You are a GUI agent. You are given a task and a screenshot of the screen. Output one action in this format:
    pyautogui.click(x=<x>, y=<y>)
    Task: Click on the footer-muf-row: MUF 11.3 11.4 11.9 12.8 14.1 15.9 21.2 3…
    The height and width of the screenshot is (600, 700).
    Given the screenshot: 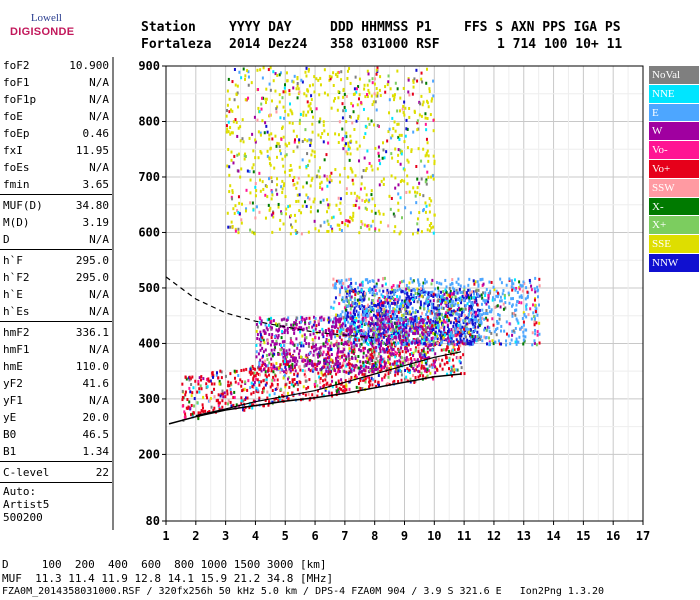 What is the action you would take?
    pyautogui.click(x=168, y=578)
    